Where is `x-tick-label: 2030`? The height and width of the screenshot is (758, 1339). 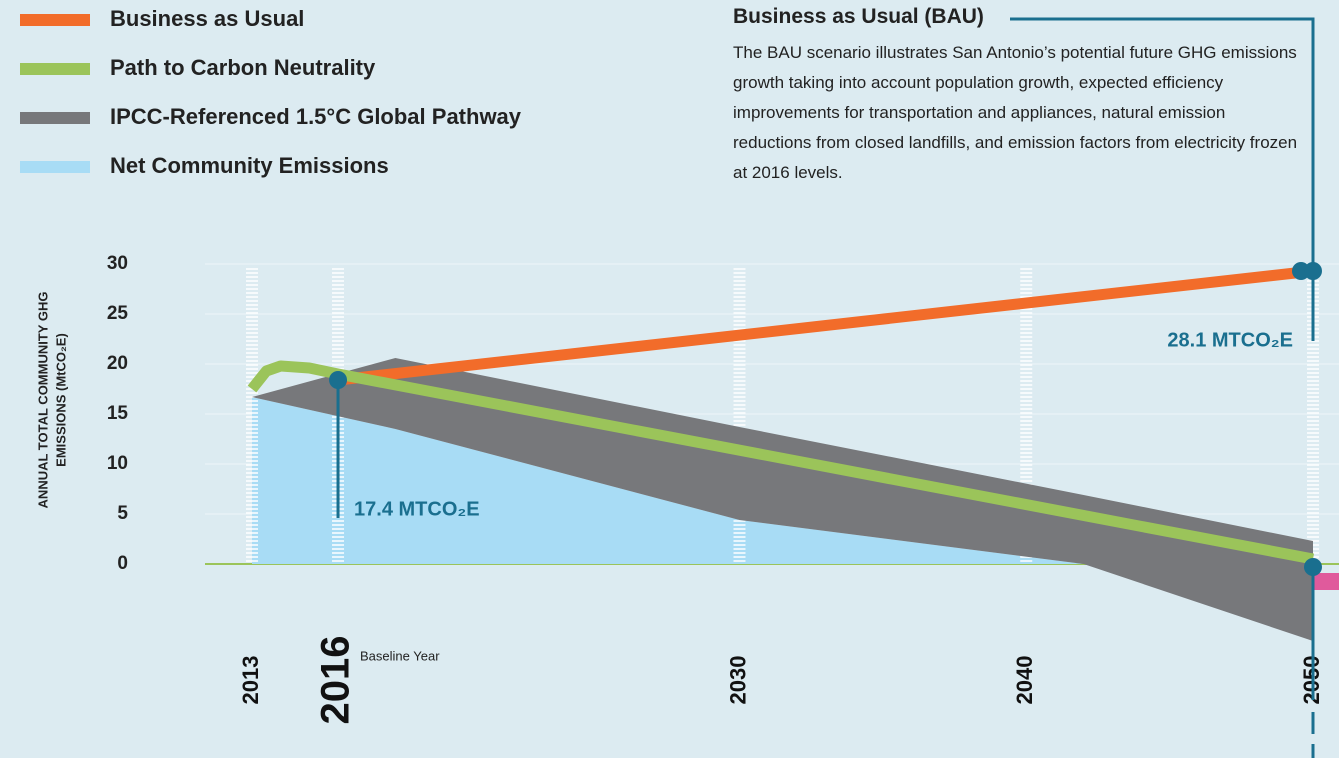
x-tick-label: 2030 is located at coordinates (737, 680).